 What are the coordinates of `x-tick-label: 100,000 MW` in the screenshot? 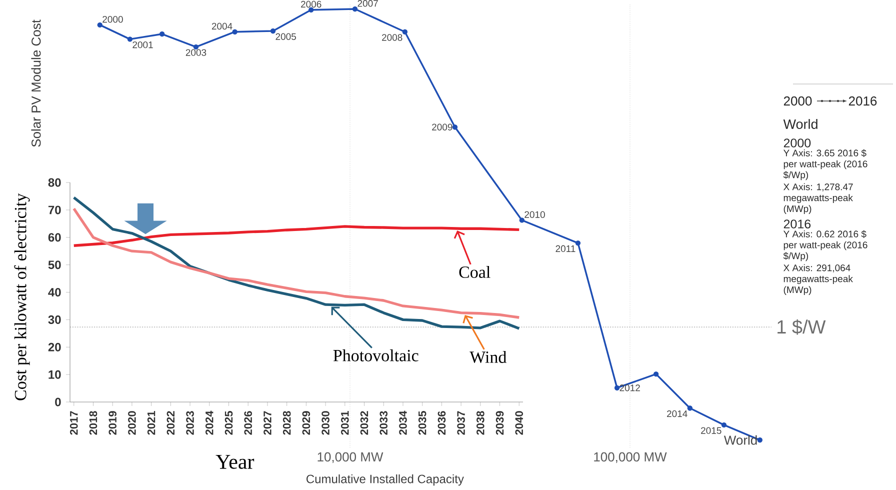 It's located at (630, 458).